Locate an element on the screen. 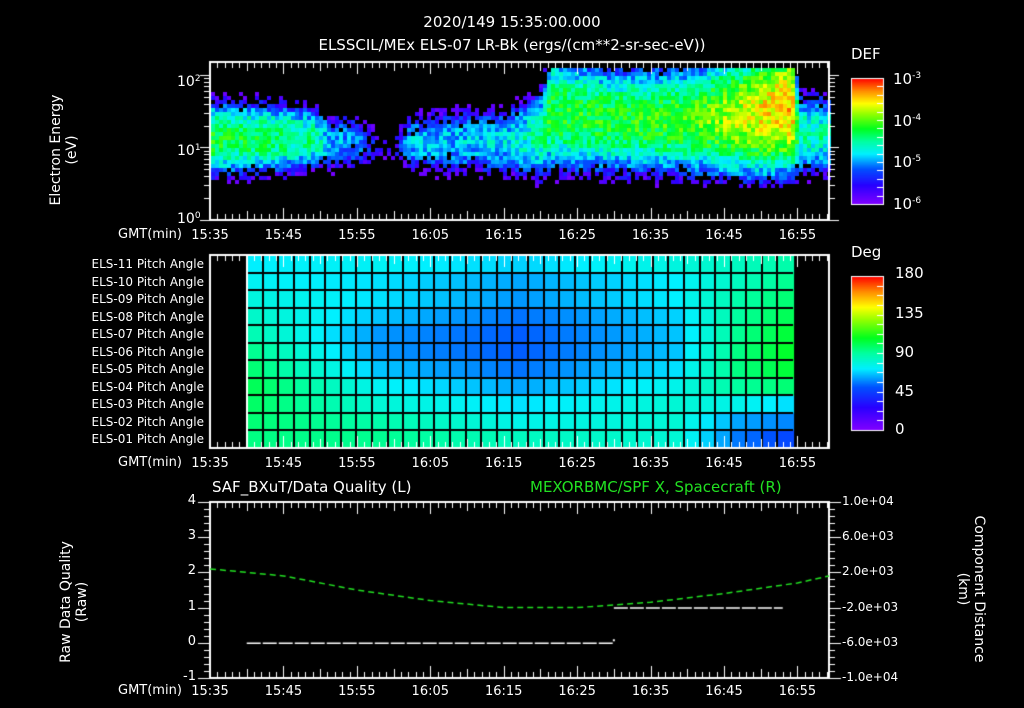  pitch-row-label: ELS-06 Pitch Angle is located at coordinates (147, 351).